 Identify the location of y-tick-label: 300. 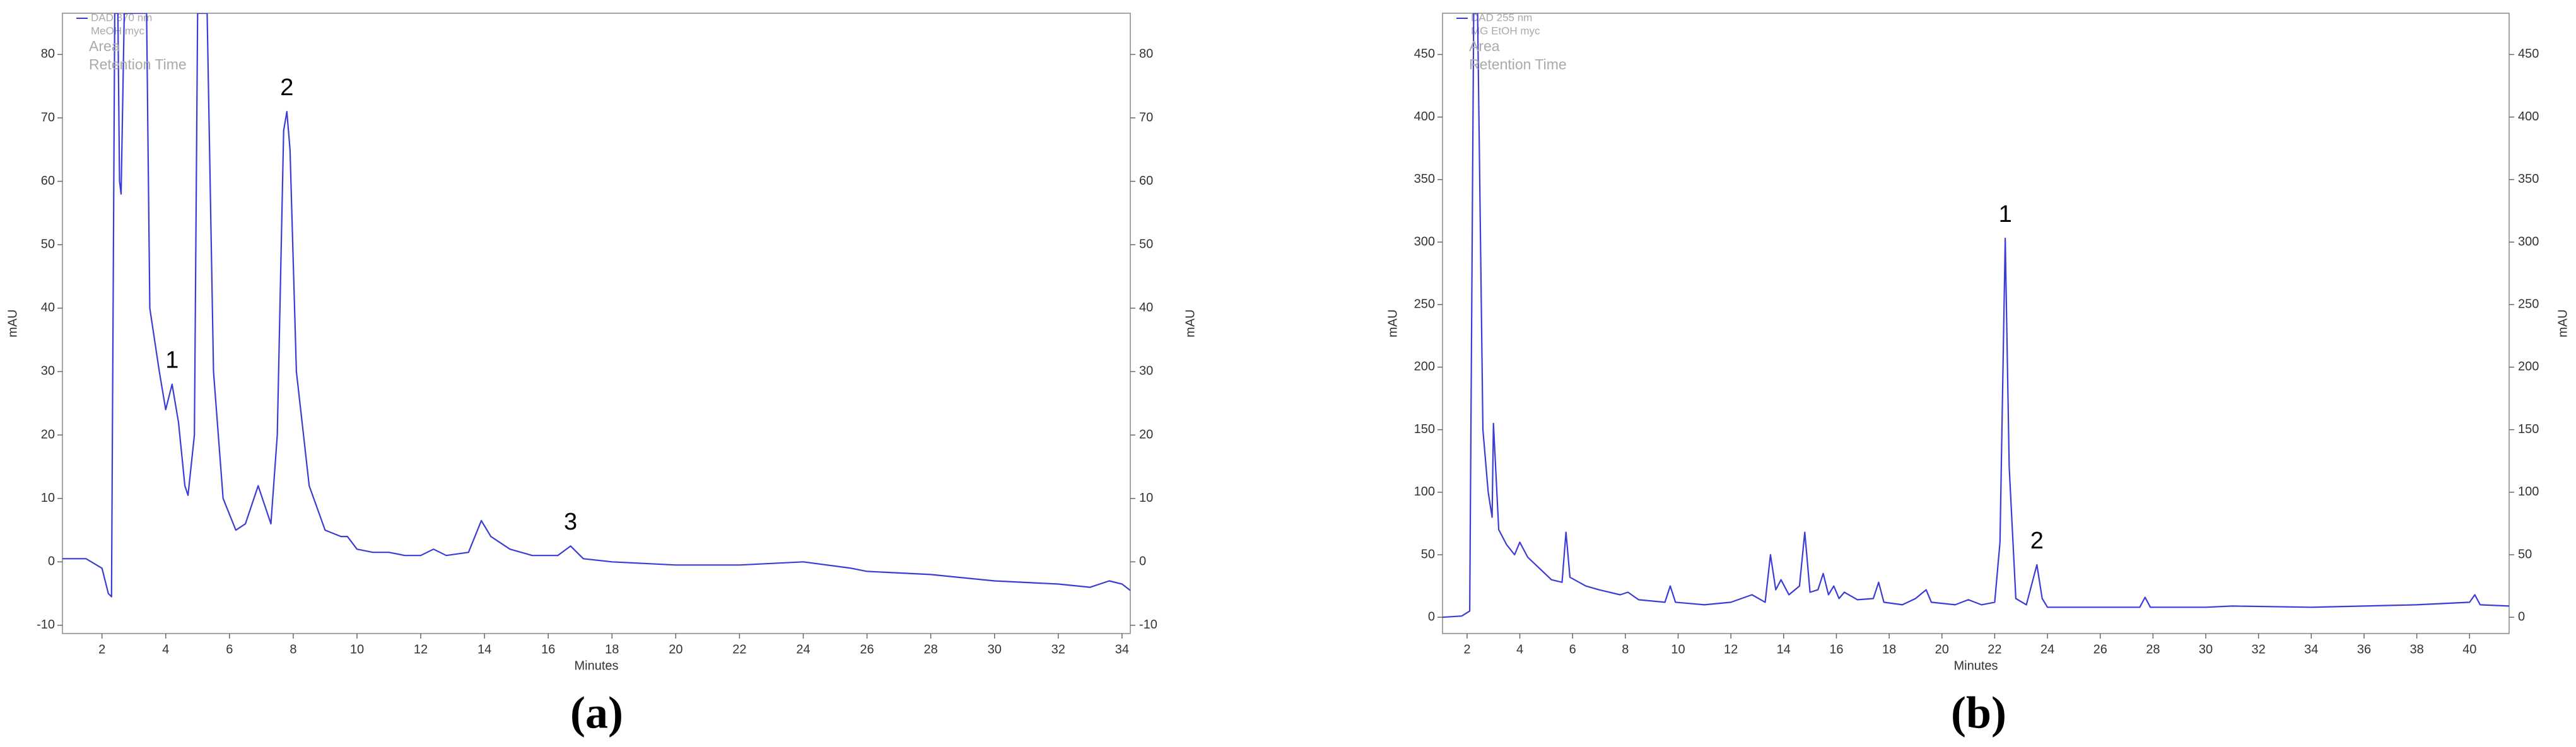
(1424, 241).